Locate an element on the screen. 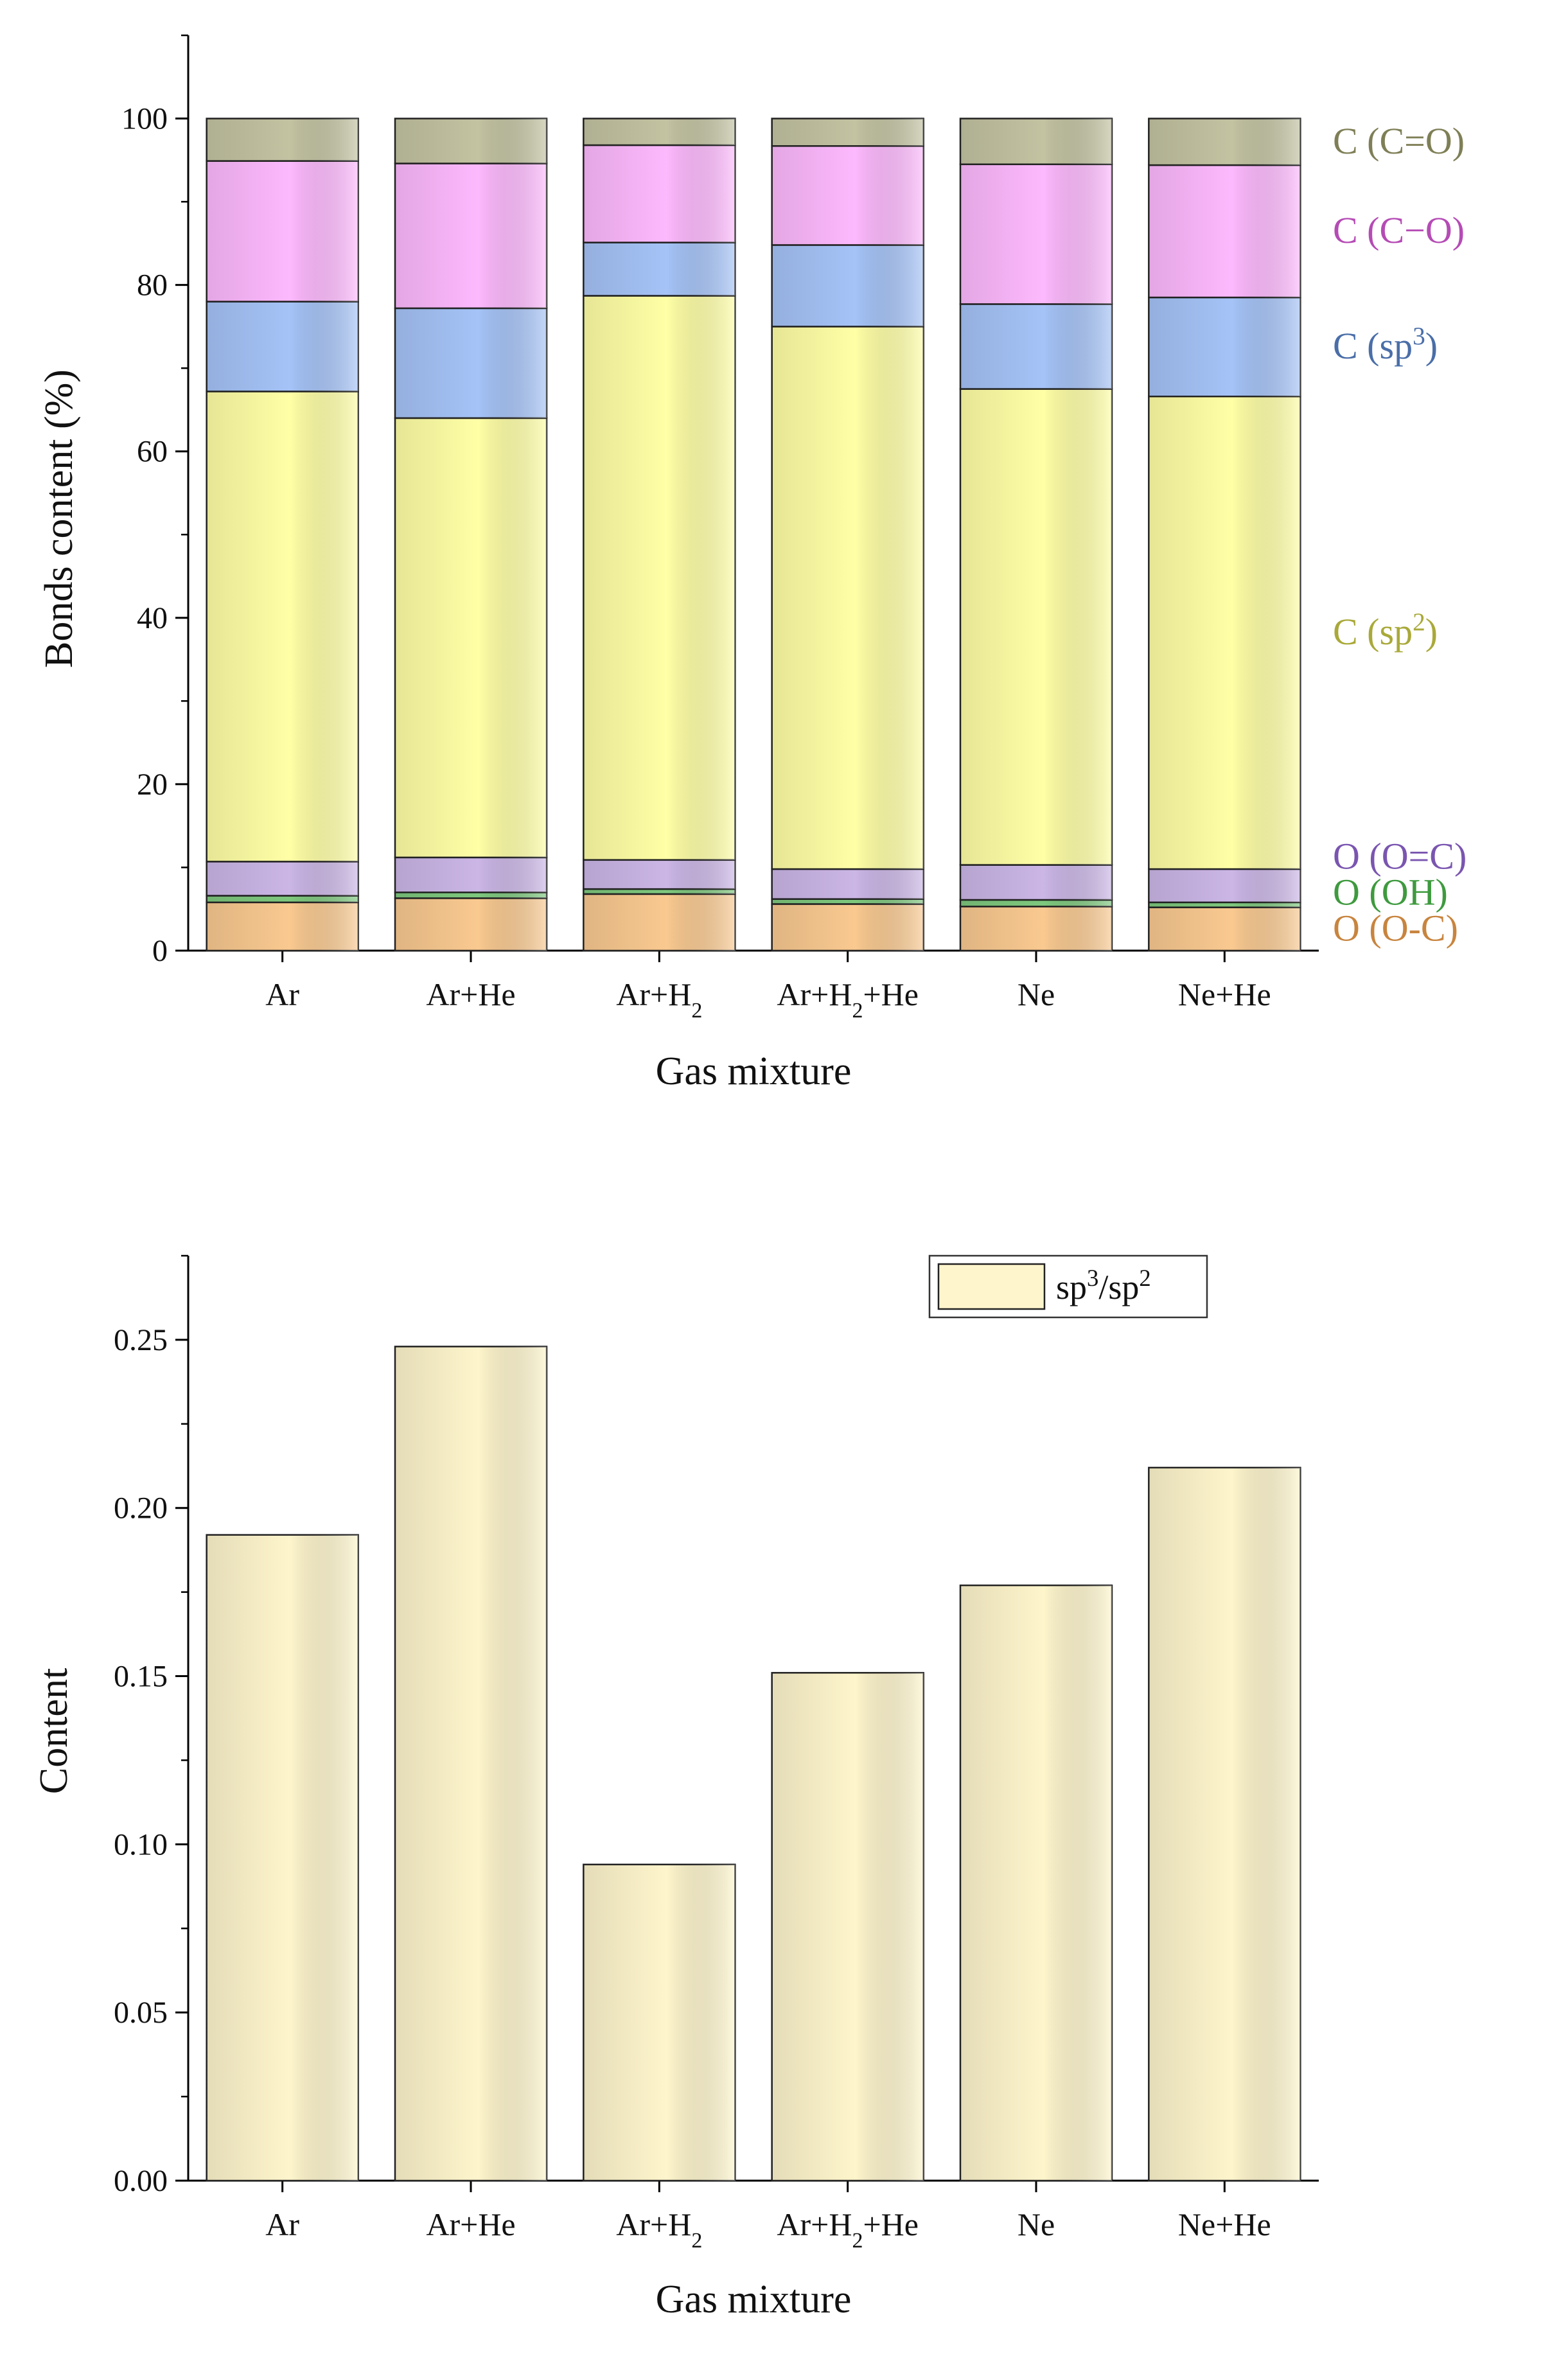  c1-x-axis-title: Gas mixture is located at coordinates (754, 1071).